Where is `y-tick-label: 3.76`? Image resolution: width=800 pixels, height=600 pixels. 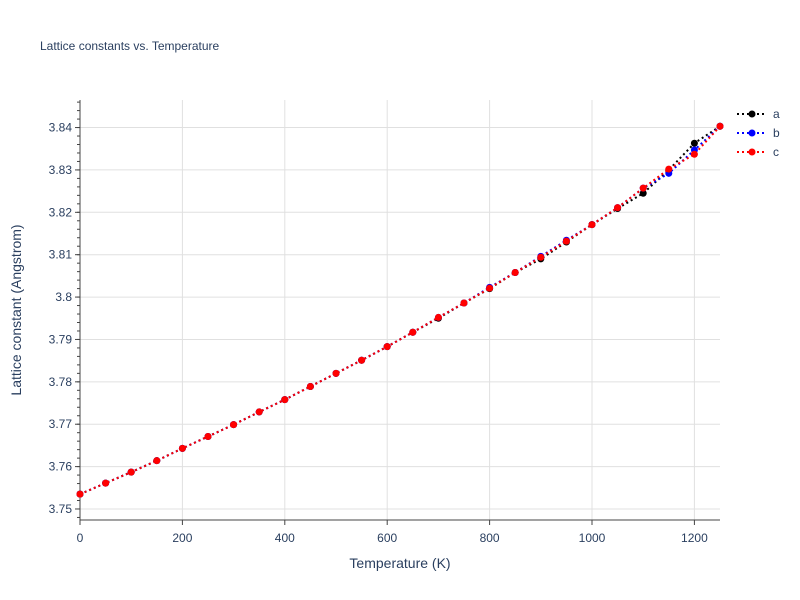
y-tick-label: 3.76 is located at coordinates (61, 467).